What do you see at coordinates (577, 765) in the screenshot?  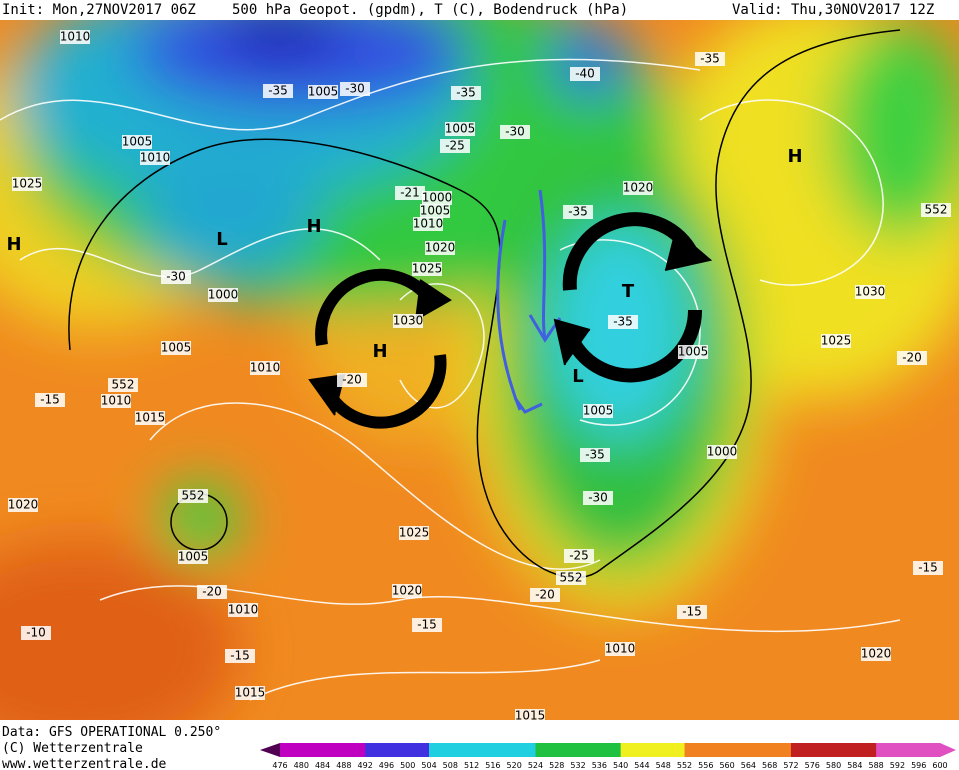 I see `colorbar-label: 532` at bounding box center [577, 765].